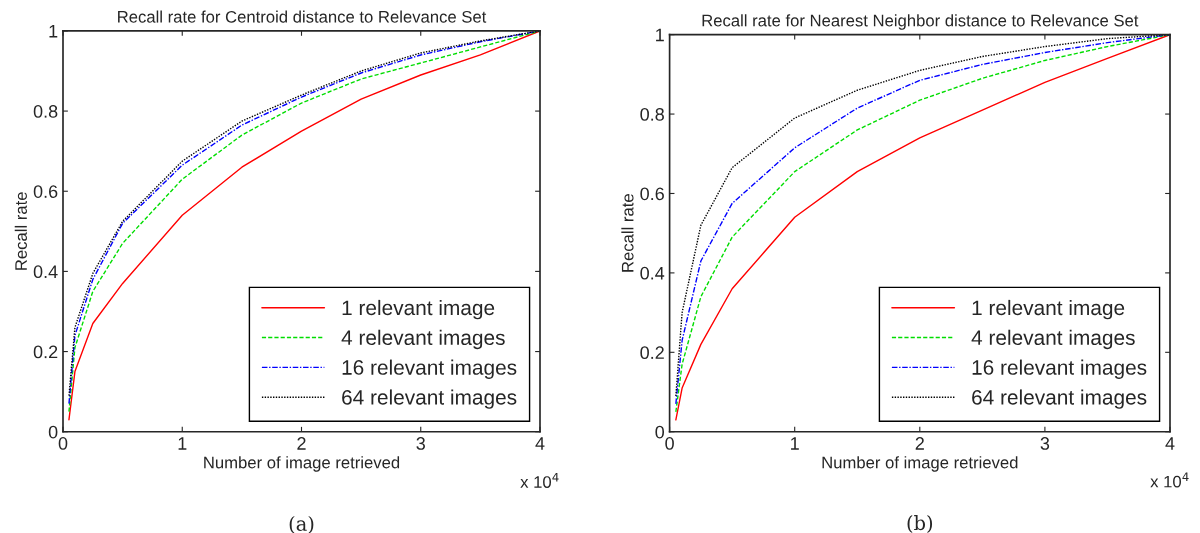 The height and width of the screenshot is (533, 1200). What do you see at coordinates (920, 524) in the screenshot?
I see `text: (b)` at bounding box center [920, 524].